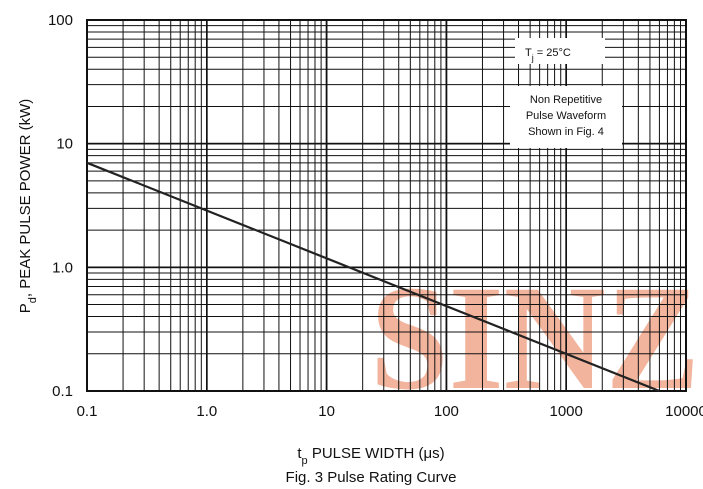 The image size is (703, 489). I want to click on x-tick-label: 10000, so click(684, 411).